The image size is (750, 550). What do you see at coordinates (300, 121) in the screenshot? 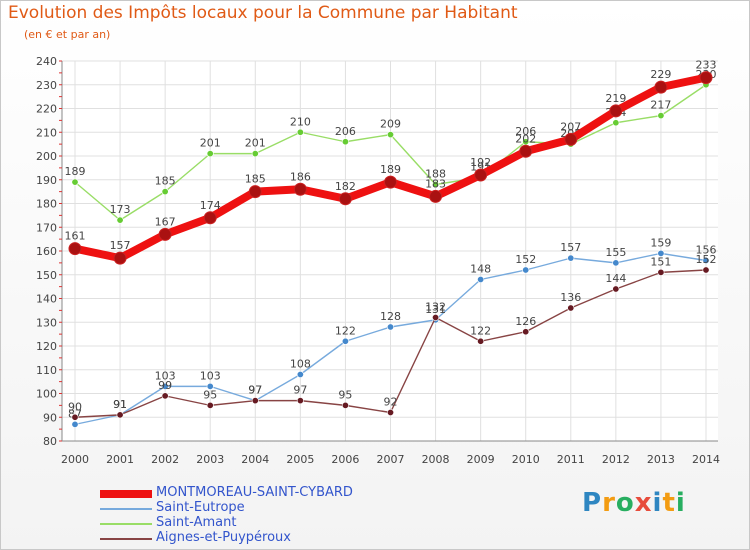
I see `data-label: 210` at bounding box center [300, 121].